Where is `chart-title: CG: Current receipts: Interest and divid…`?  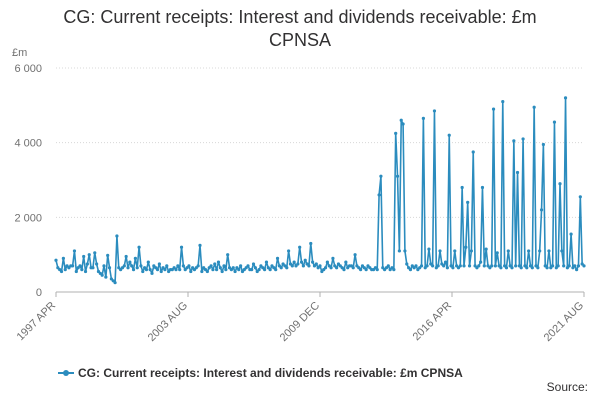
chart-title: CG: Current receipts: Interest and divid… is located at coordinates (300, 29).